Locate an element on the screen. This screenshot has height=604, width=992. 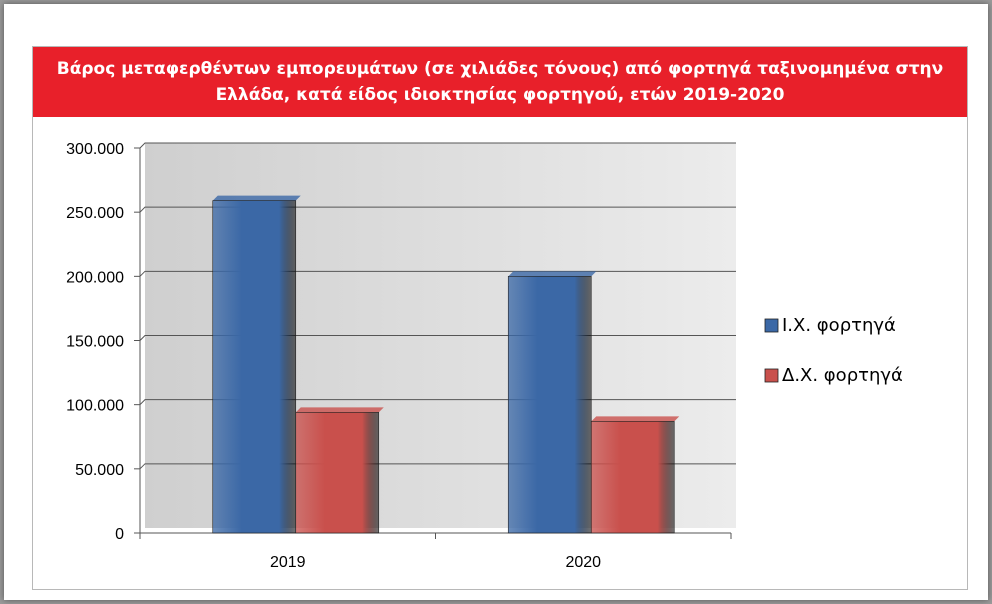
legend-label: Δ.Χ. φορτηγά is located at coordinates (842, 375).